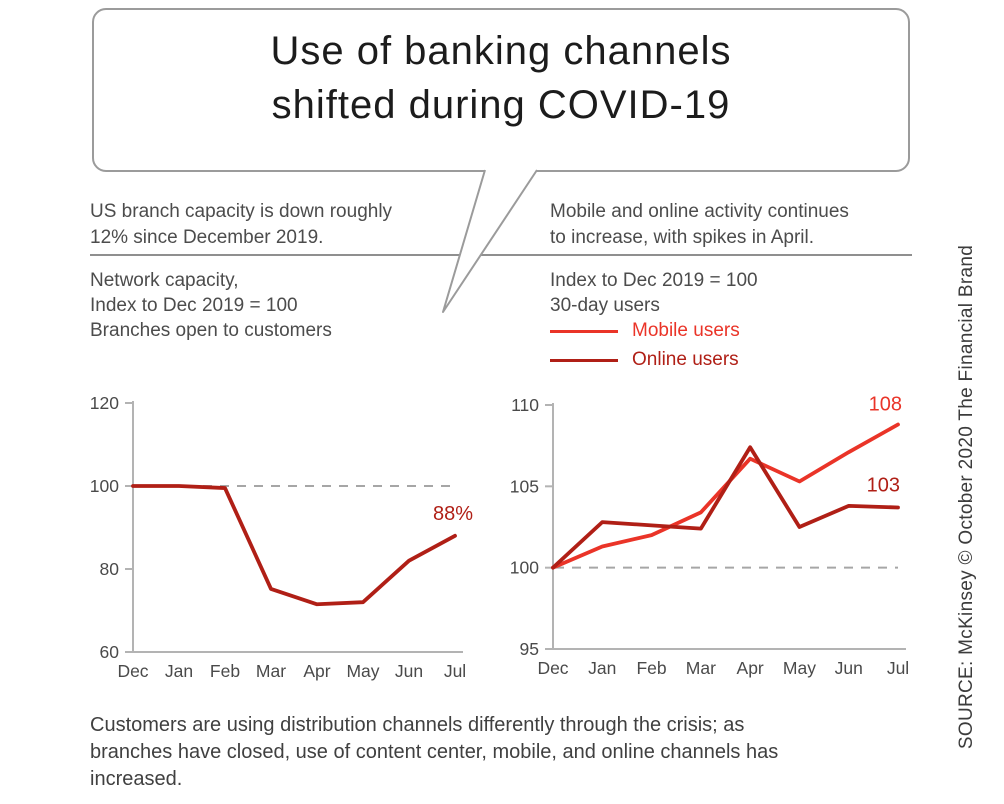  What do you see at coordinates (885, 405) in the screenshot?
I see `svg-text: 108` at bounding box center [885, 405].